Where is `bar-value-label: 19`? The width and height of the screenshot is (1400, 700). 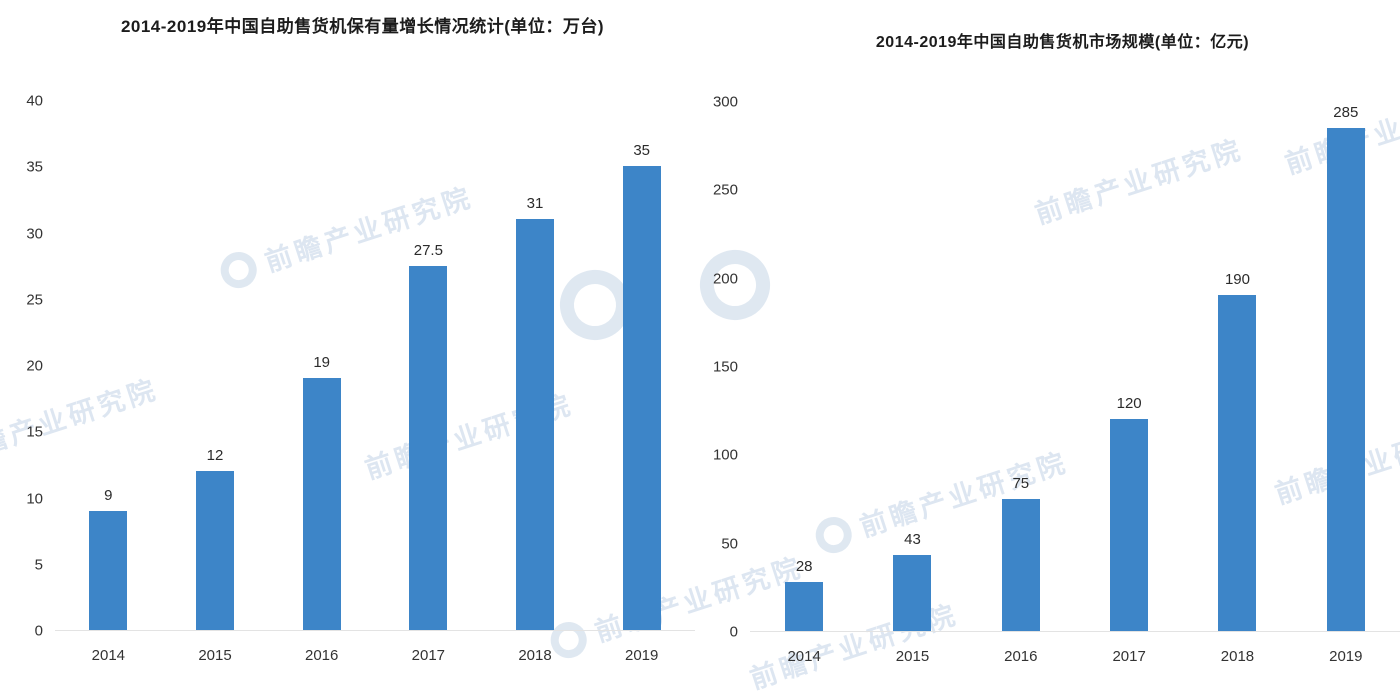 bar-value-label: 19 is located at coordinates (322, 363).